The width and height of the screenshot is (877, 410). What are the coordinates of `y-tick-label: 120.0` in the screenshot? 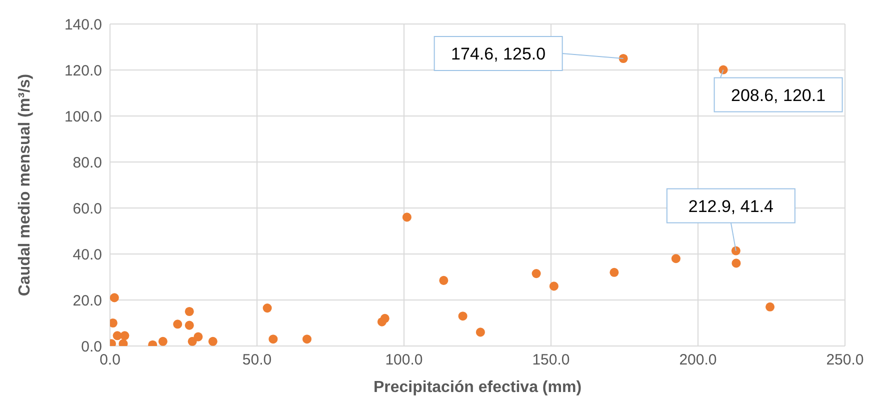 It's located at (83, 71).